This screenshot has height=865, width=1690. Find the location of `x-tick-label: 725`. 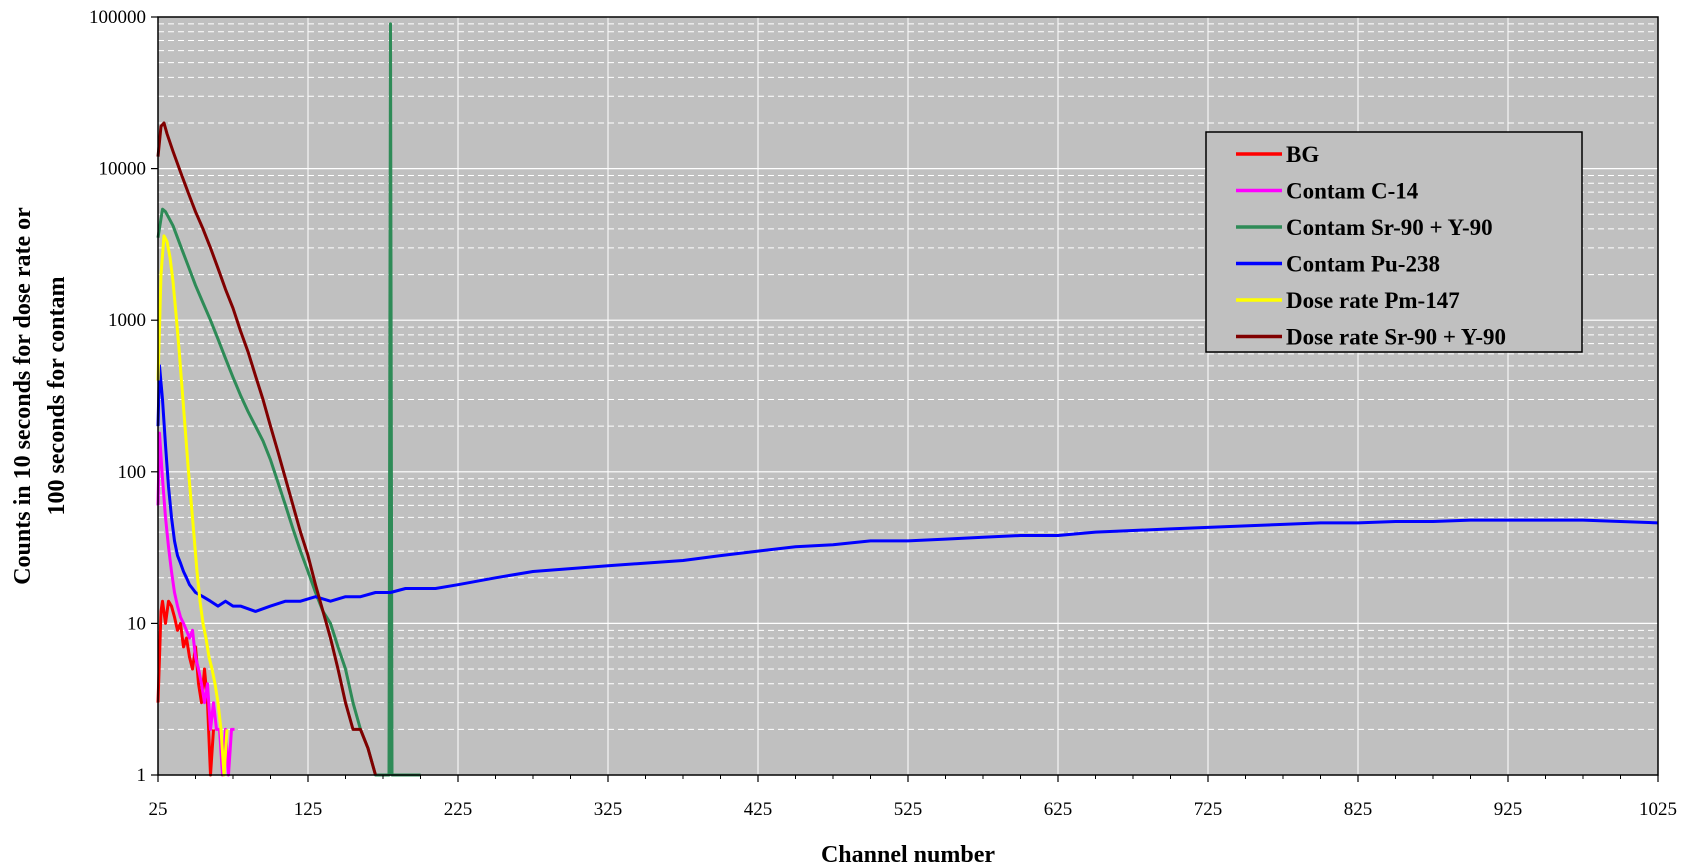

x-tick-label: 725 is located at coordinates (1208, 809).